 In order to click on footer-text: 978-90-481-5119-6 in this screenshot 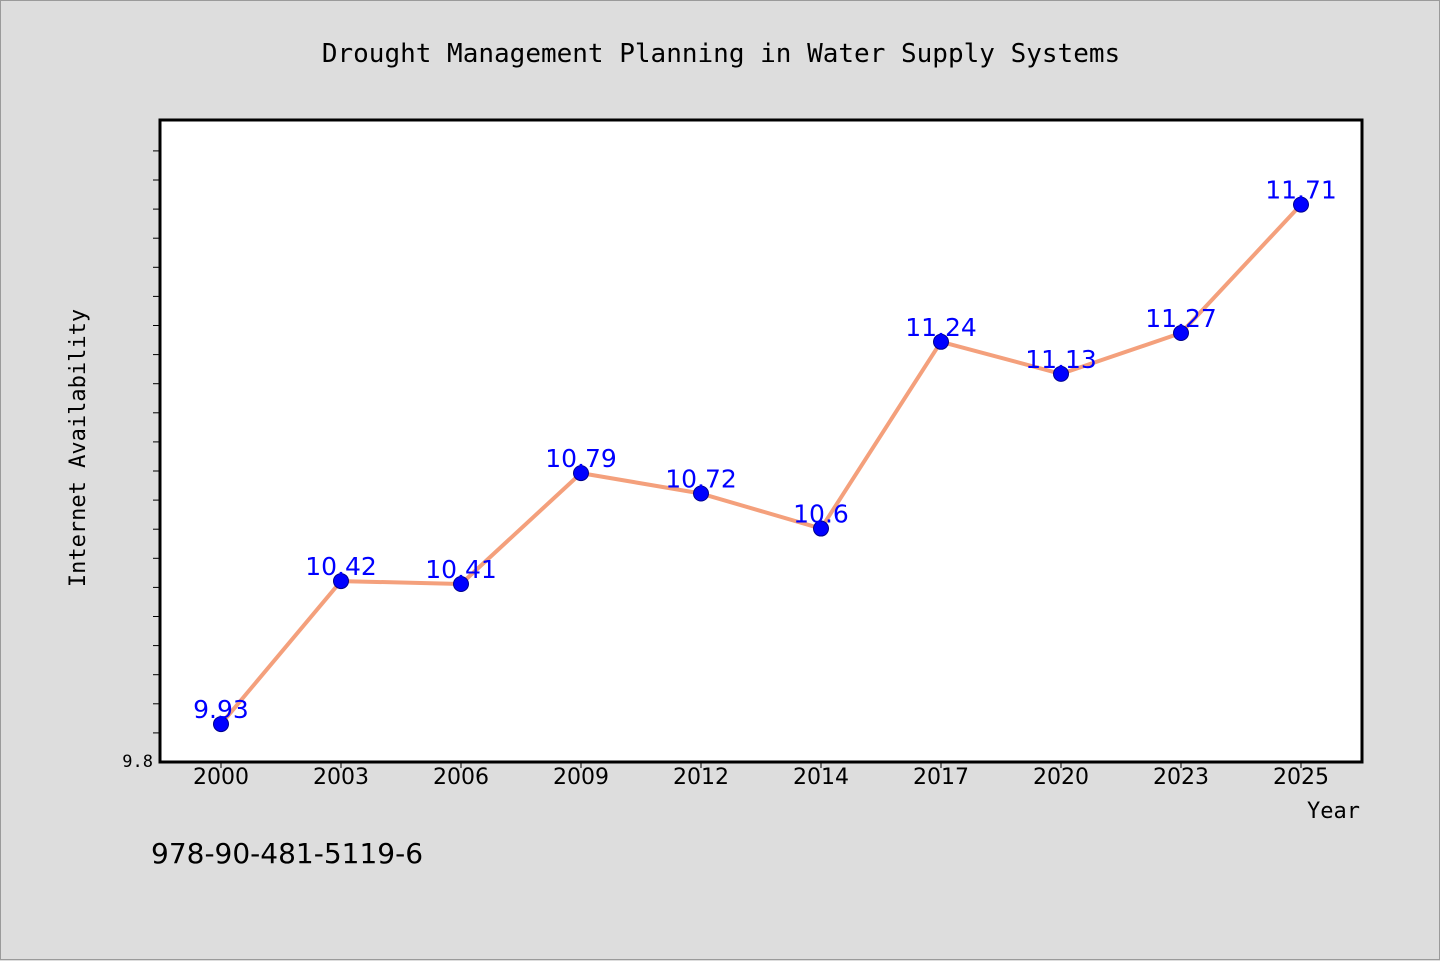, I will do `click(287, 853)`.